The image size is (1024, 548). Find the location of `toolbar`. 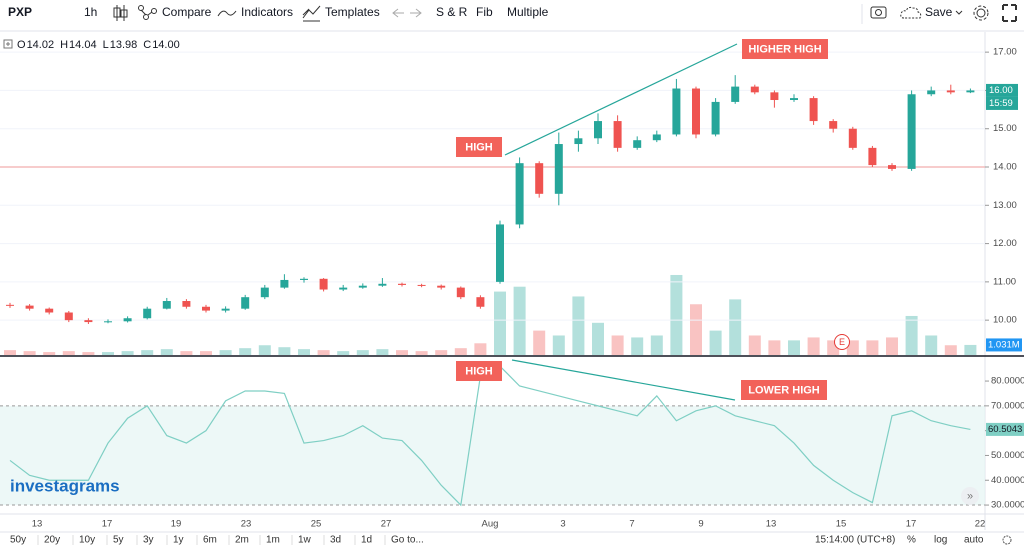

toolbar is located at coordinates (512, 15).